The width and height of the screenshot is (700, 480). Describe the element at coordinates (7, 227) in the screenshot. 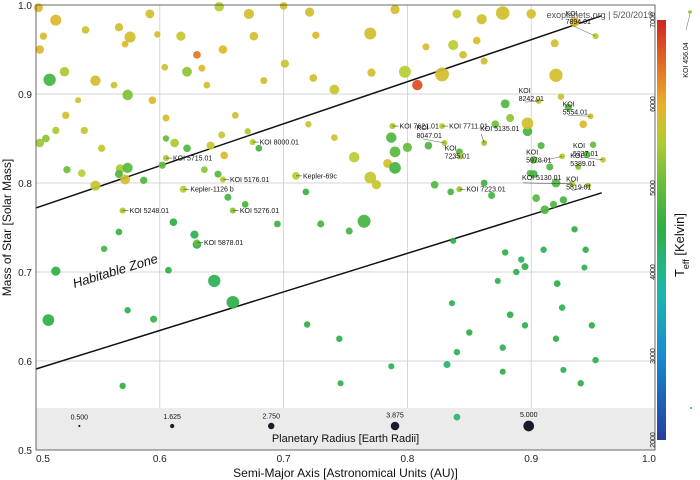

I see `y-axis-title: Mass of Star [Solar Mass]` at that location.